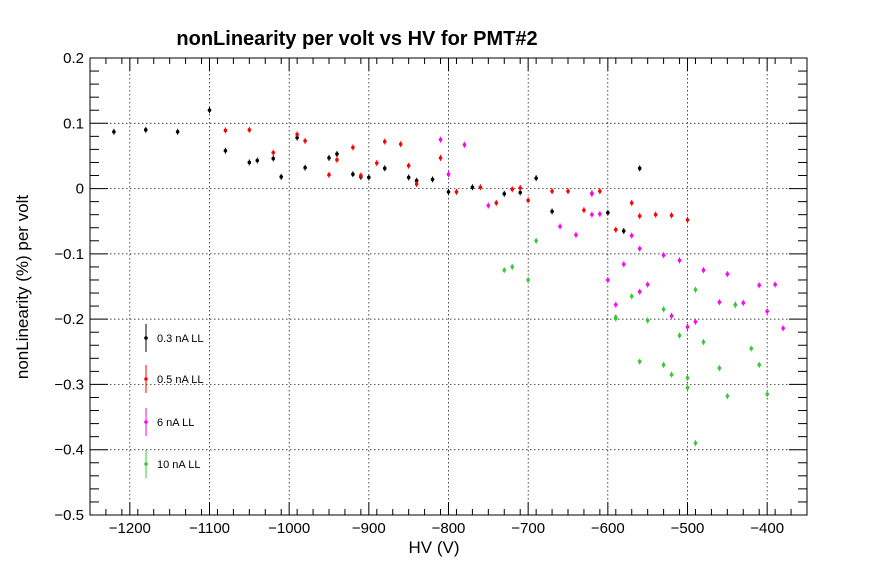  Describe the element at coordinates (180, 380) in the screenshot. I see `legend-label: 0.5 nA LL` at that location.